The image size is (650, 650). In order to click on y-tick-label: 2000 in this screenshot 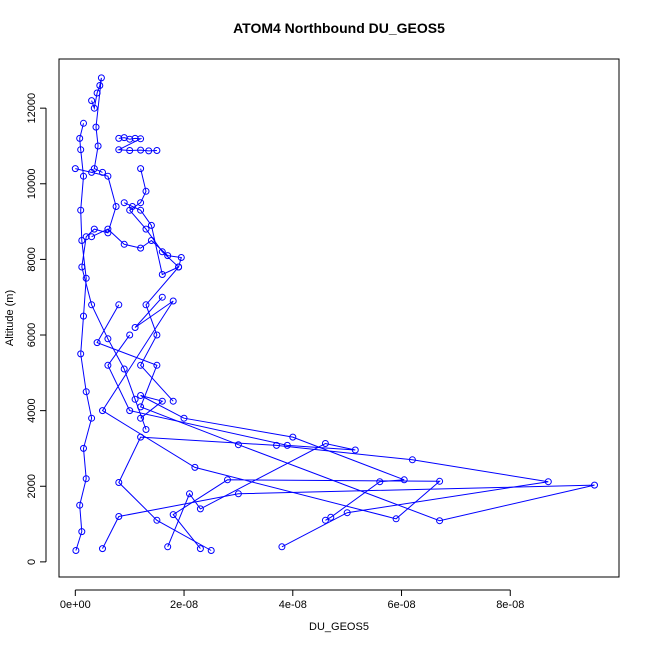, I will do `click(32, 486)`.